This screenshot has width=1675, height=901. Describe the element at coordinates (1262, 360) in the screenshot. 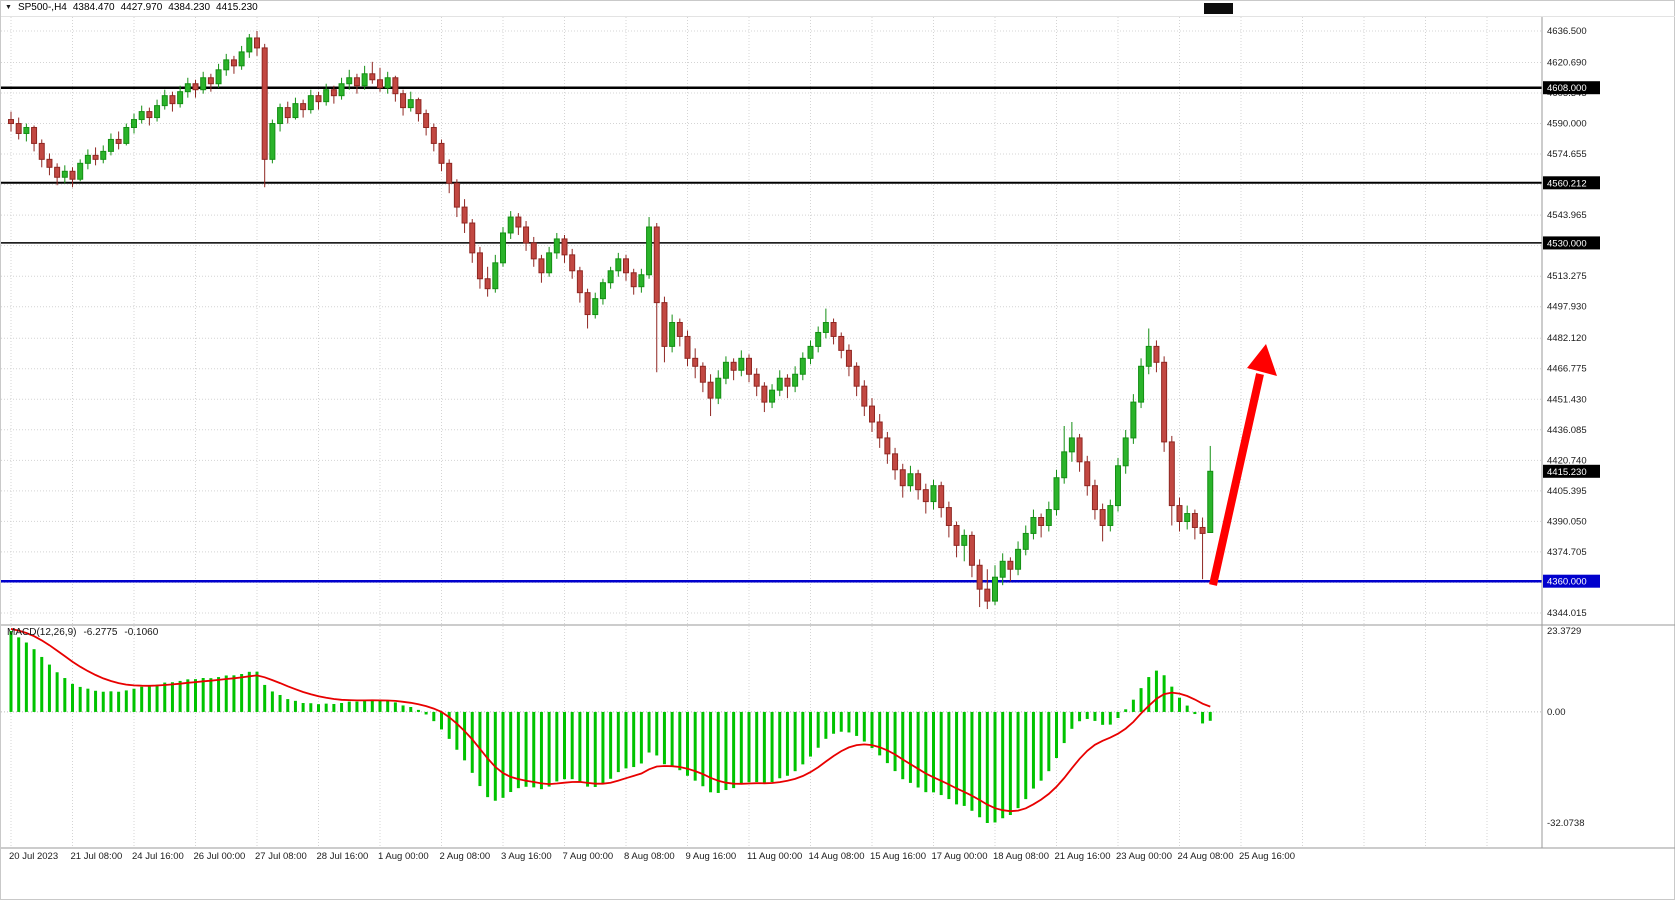

I see `trend-arrow-head` at that location.